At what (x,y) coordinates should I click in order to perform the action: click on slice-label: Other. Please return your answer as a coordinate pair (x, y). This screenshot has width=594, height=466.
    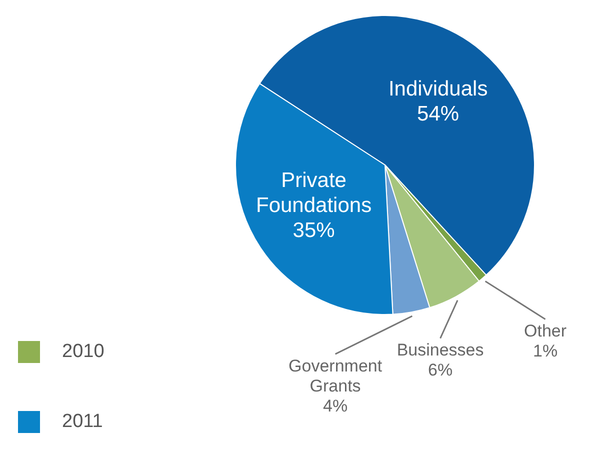
    Looking at the image, I should click on (545, 330).